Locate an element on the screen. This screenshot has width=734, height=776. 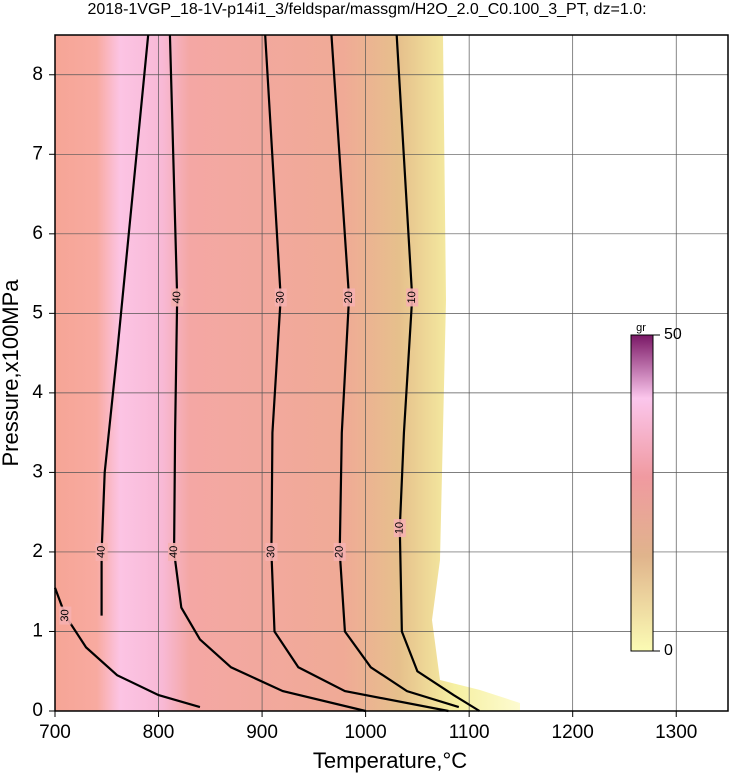
x-tick-label: 1300 is located at coordinates (676, 732).